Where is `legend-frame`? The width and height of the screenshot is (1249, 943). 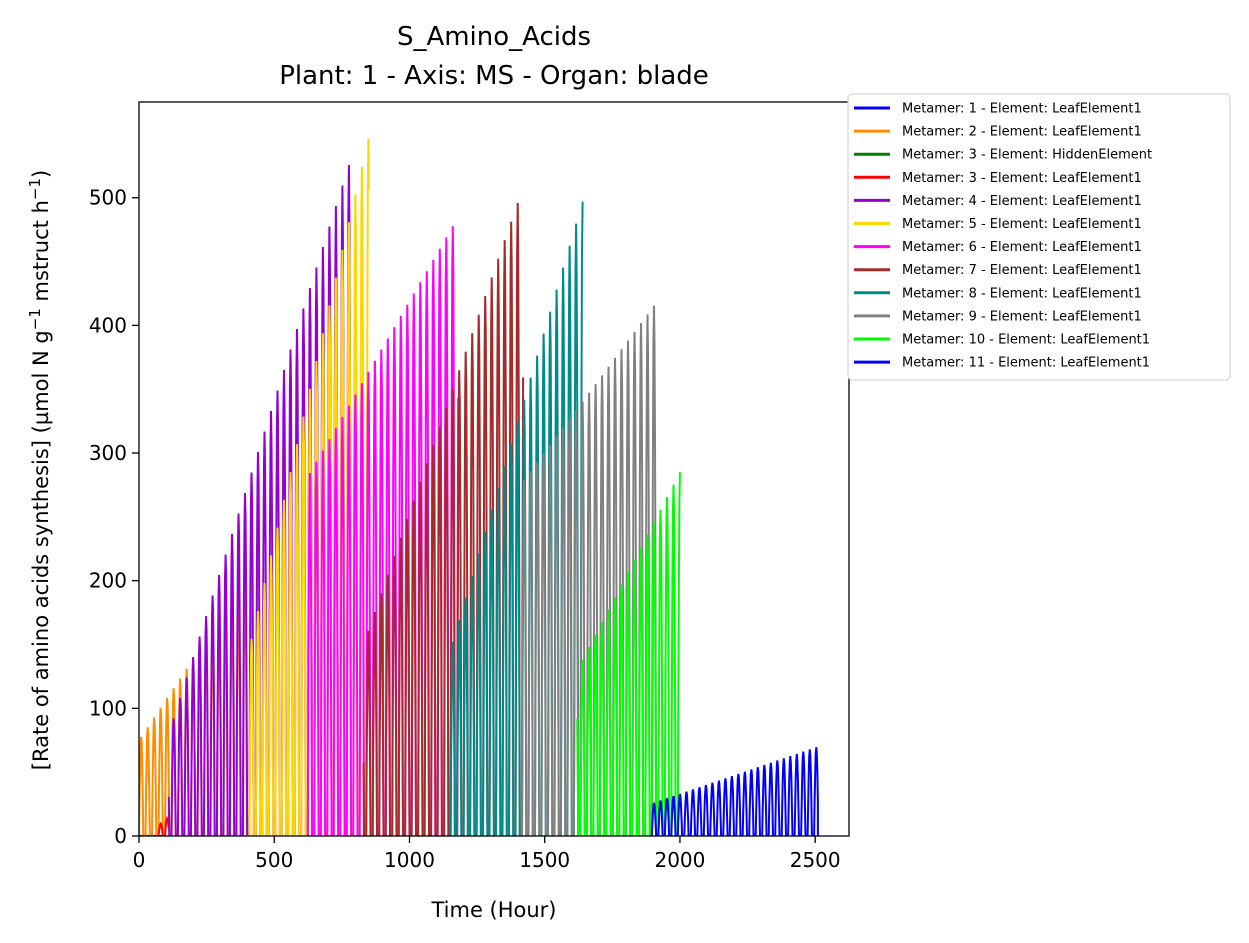
legend-frame is located at coordinates (1039, 237).